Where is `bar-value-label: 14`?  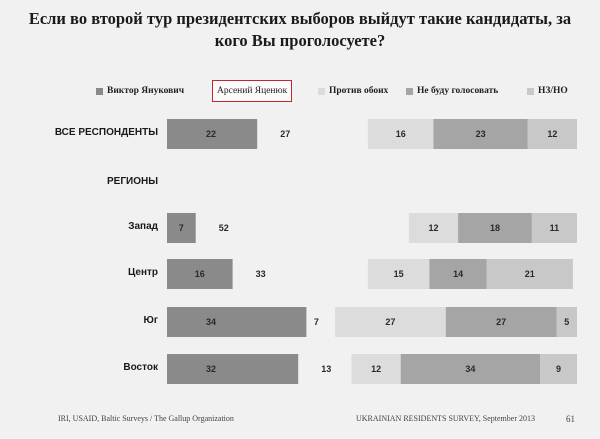 bar-value-label: 14 is located at coordinates (458, 274).